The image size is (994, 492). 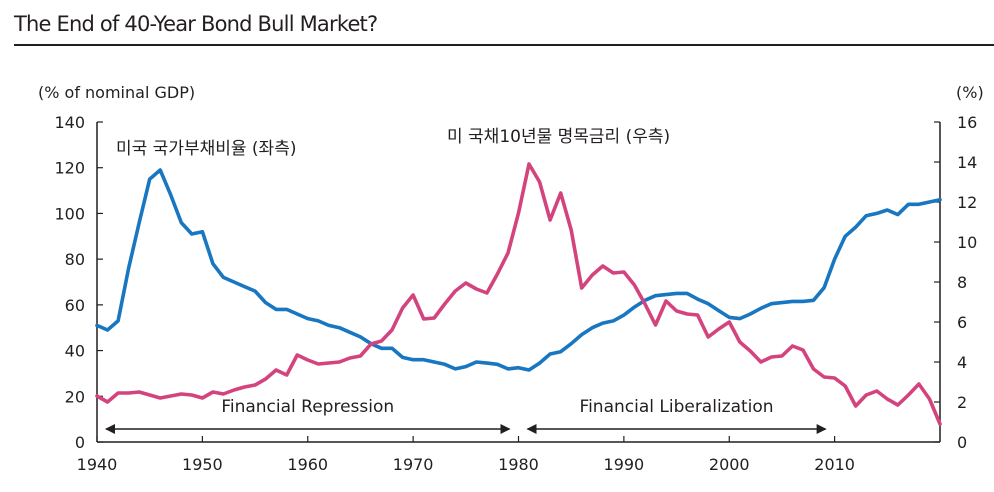 I want to click on x-tick-label: 1940, so click(x=97, y=464).